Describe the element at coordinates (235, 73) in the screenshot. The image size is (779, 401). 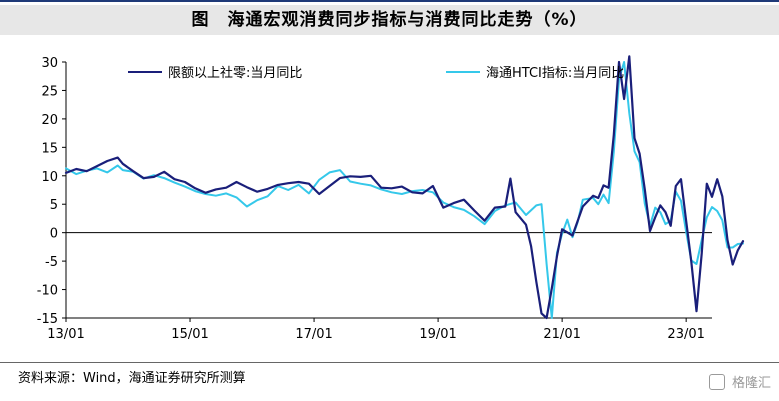
I see `legend-label: 限额以上社零:当月同比` at that location.